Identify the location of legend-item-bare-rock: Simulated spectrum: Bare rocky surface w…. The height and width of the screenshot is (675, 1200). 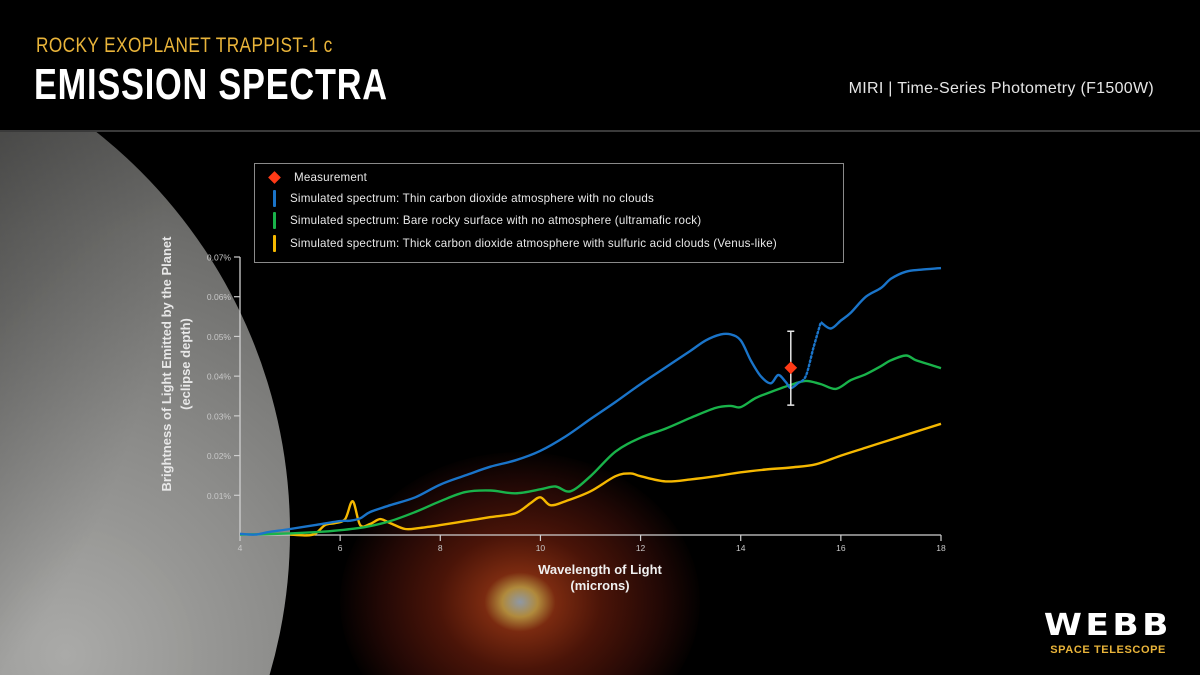
(485, 220).